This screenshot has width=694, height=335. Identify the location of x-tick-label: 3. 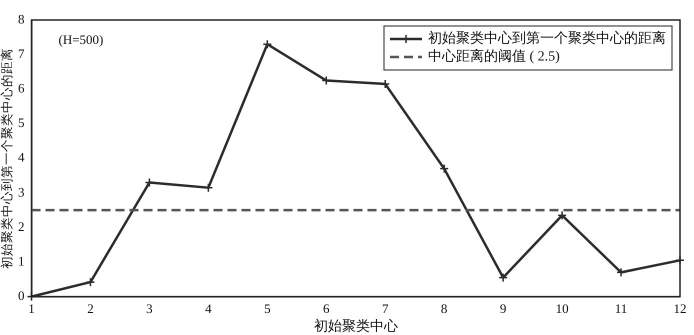
(149, 308).